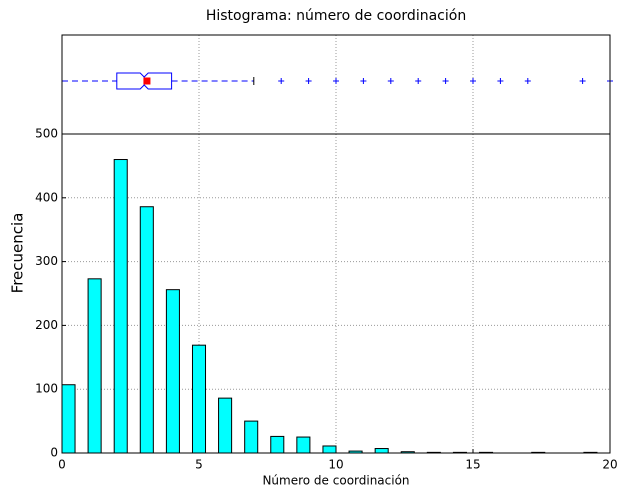 The height and width of the screenshot is (490, 620). I want to click on box, so click(144, 81).